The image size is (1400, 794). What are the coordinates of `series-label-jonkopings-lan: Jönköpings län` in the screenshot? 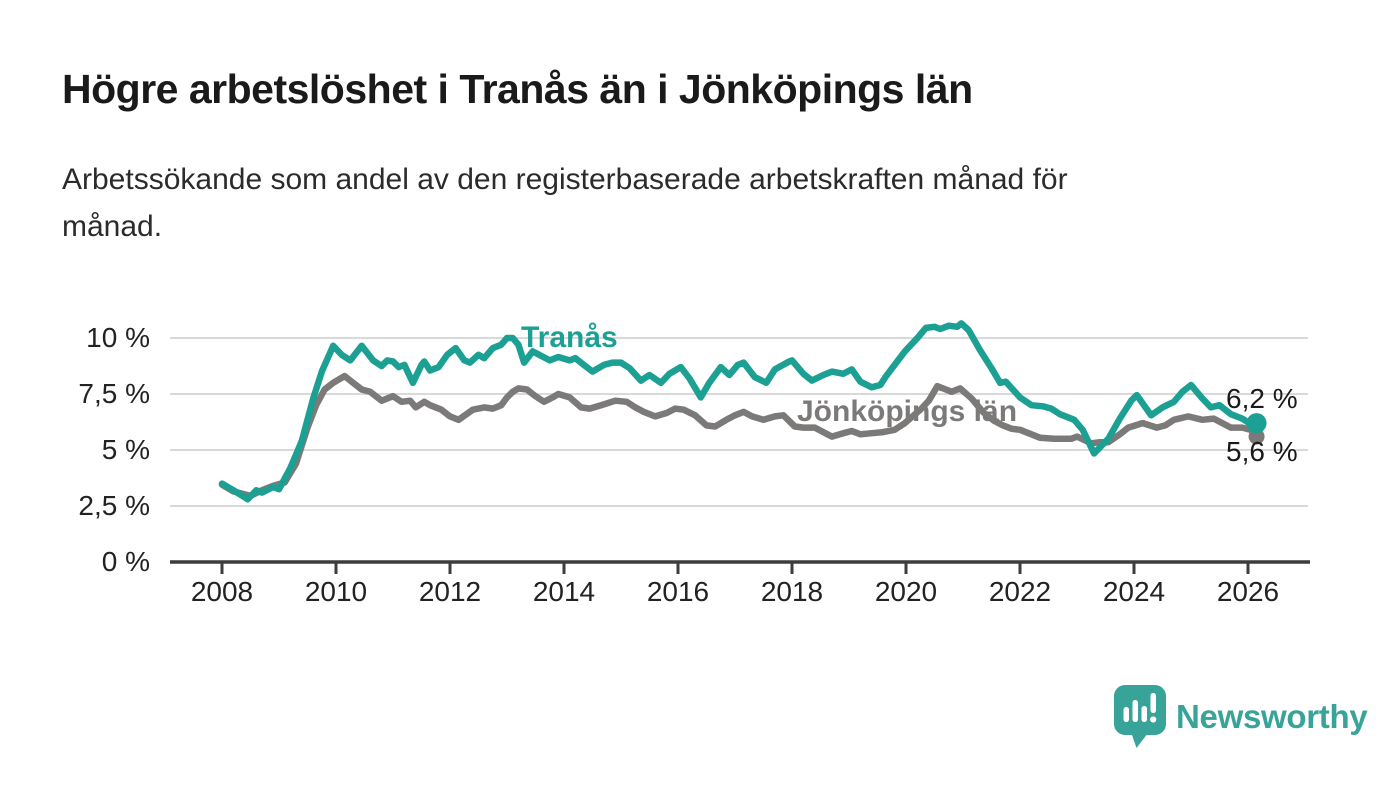 It's located at (907, 411).